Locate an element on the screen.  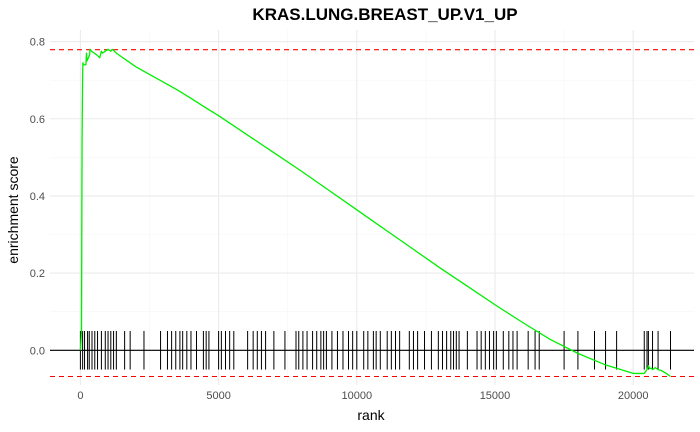
x-tick-label: 0 is located at coordinates (80, 396).